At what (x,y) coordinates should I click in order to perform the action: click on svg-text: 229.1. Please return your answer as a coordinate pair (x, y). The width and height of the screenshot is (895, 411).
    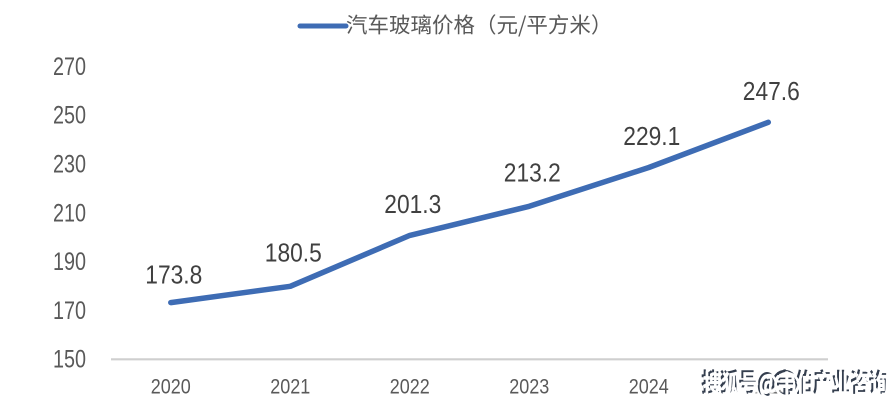
    Looking at the image, I should click on (651, 136).